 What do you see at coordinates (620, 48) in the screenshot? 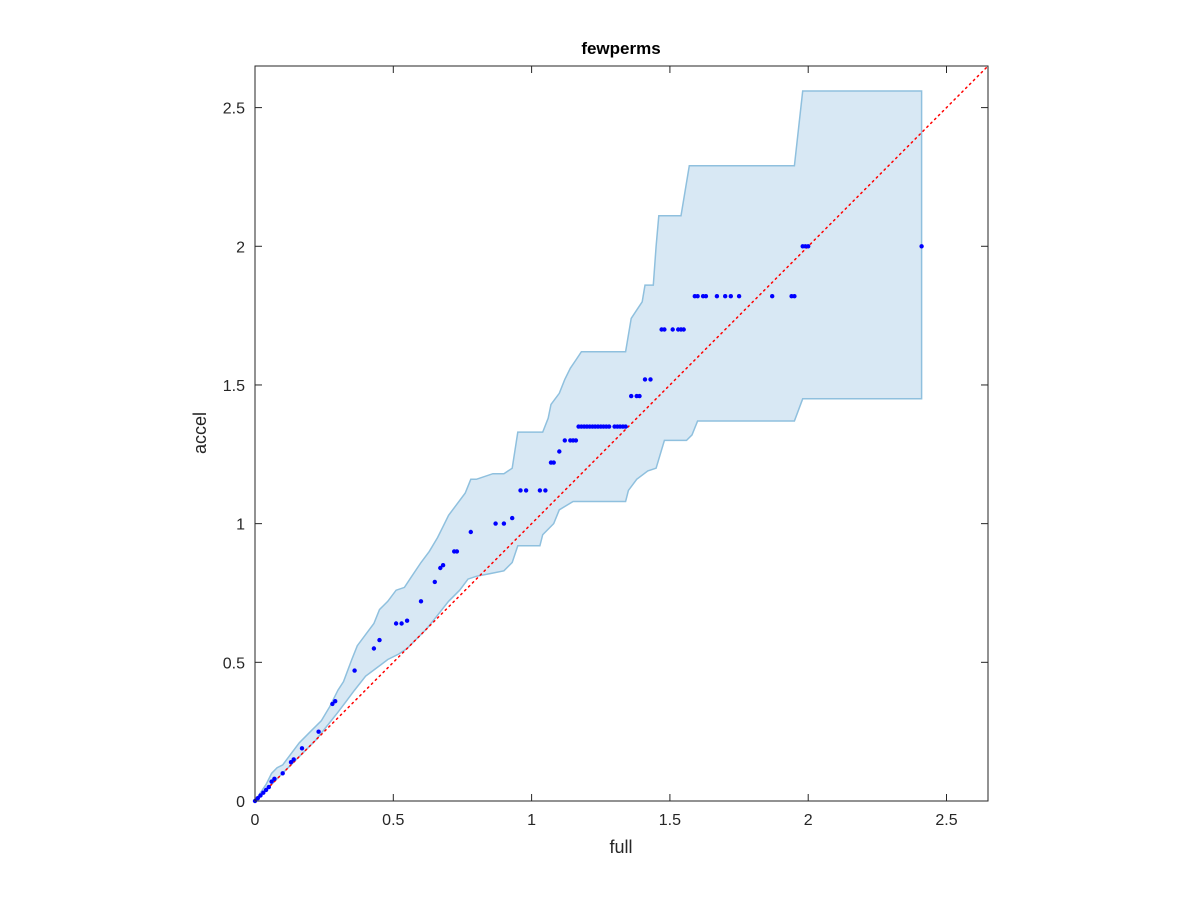
I see `chart-title: fewperms` at bounding box center [620, 48].